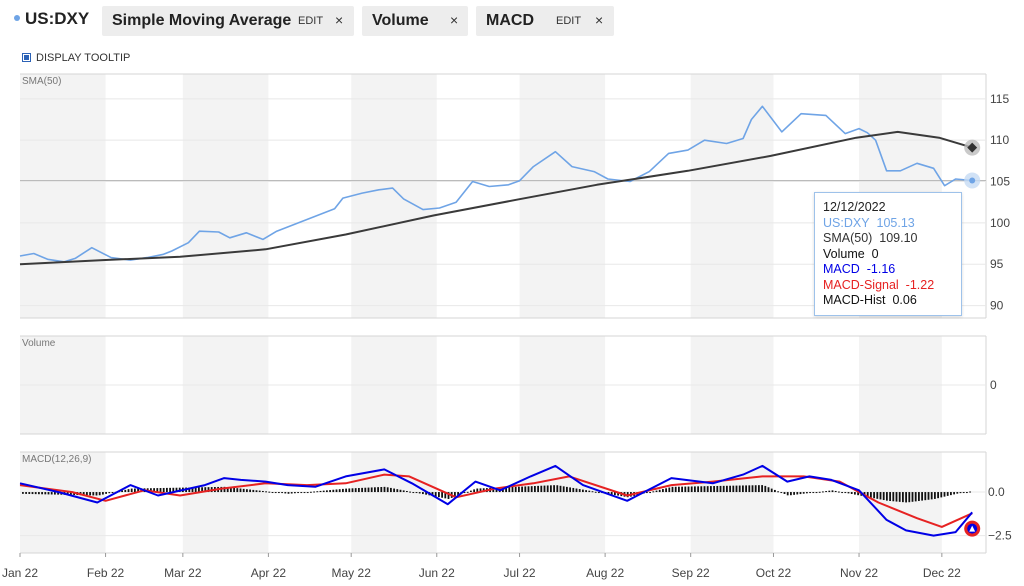  I want to click on x-tick-label: May 22, so click(352, 573).